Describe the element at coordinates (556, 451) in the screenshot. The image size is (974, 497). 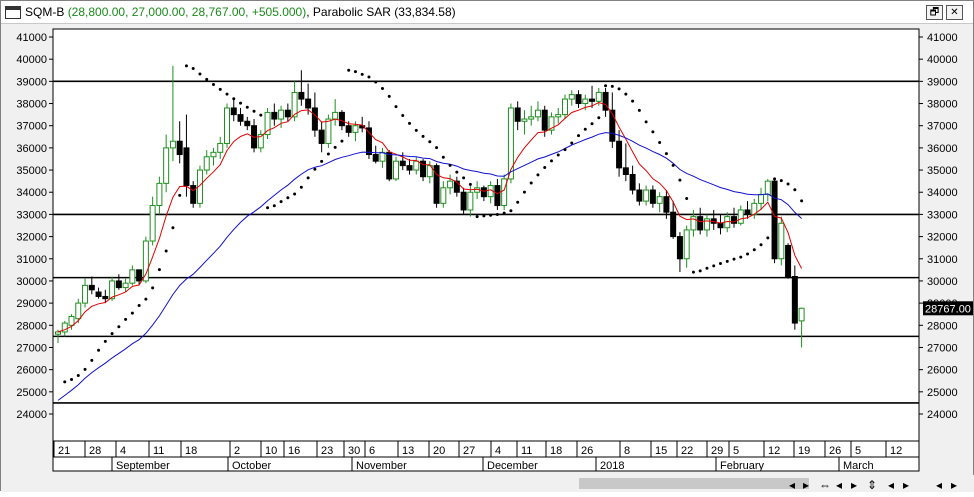
I see `x-day-label: 18` at that location.